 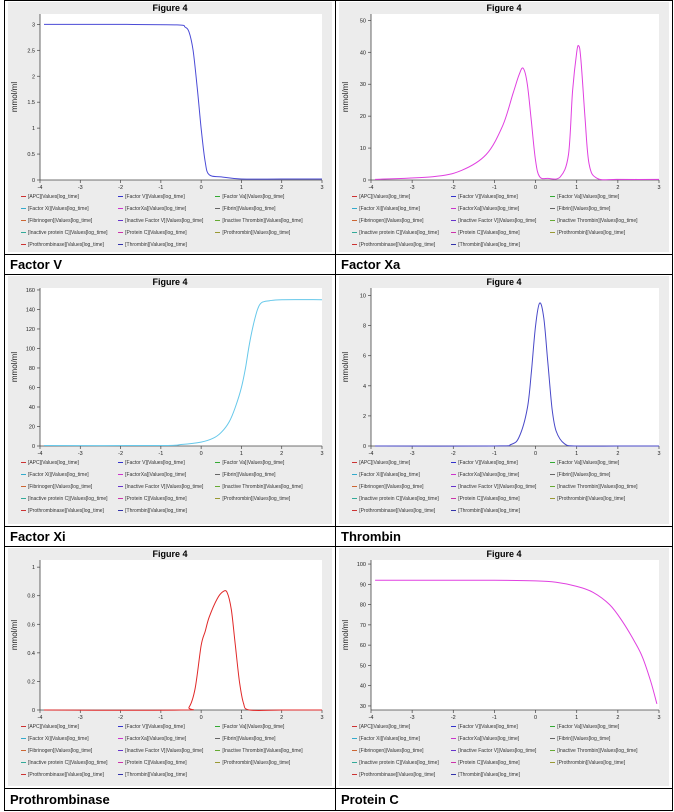 I want to click on y-tick-label: 50, so click(x=363, y=21).